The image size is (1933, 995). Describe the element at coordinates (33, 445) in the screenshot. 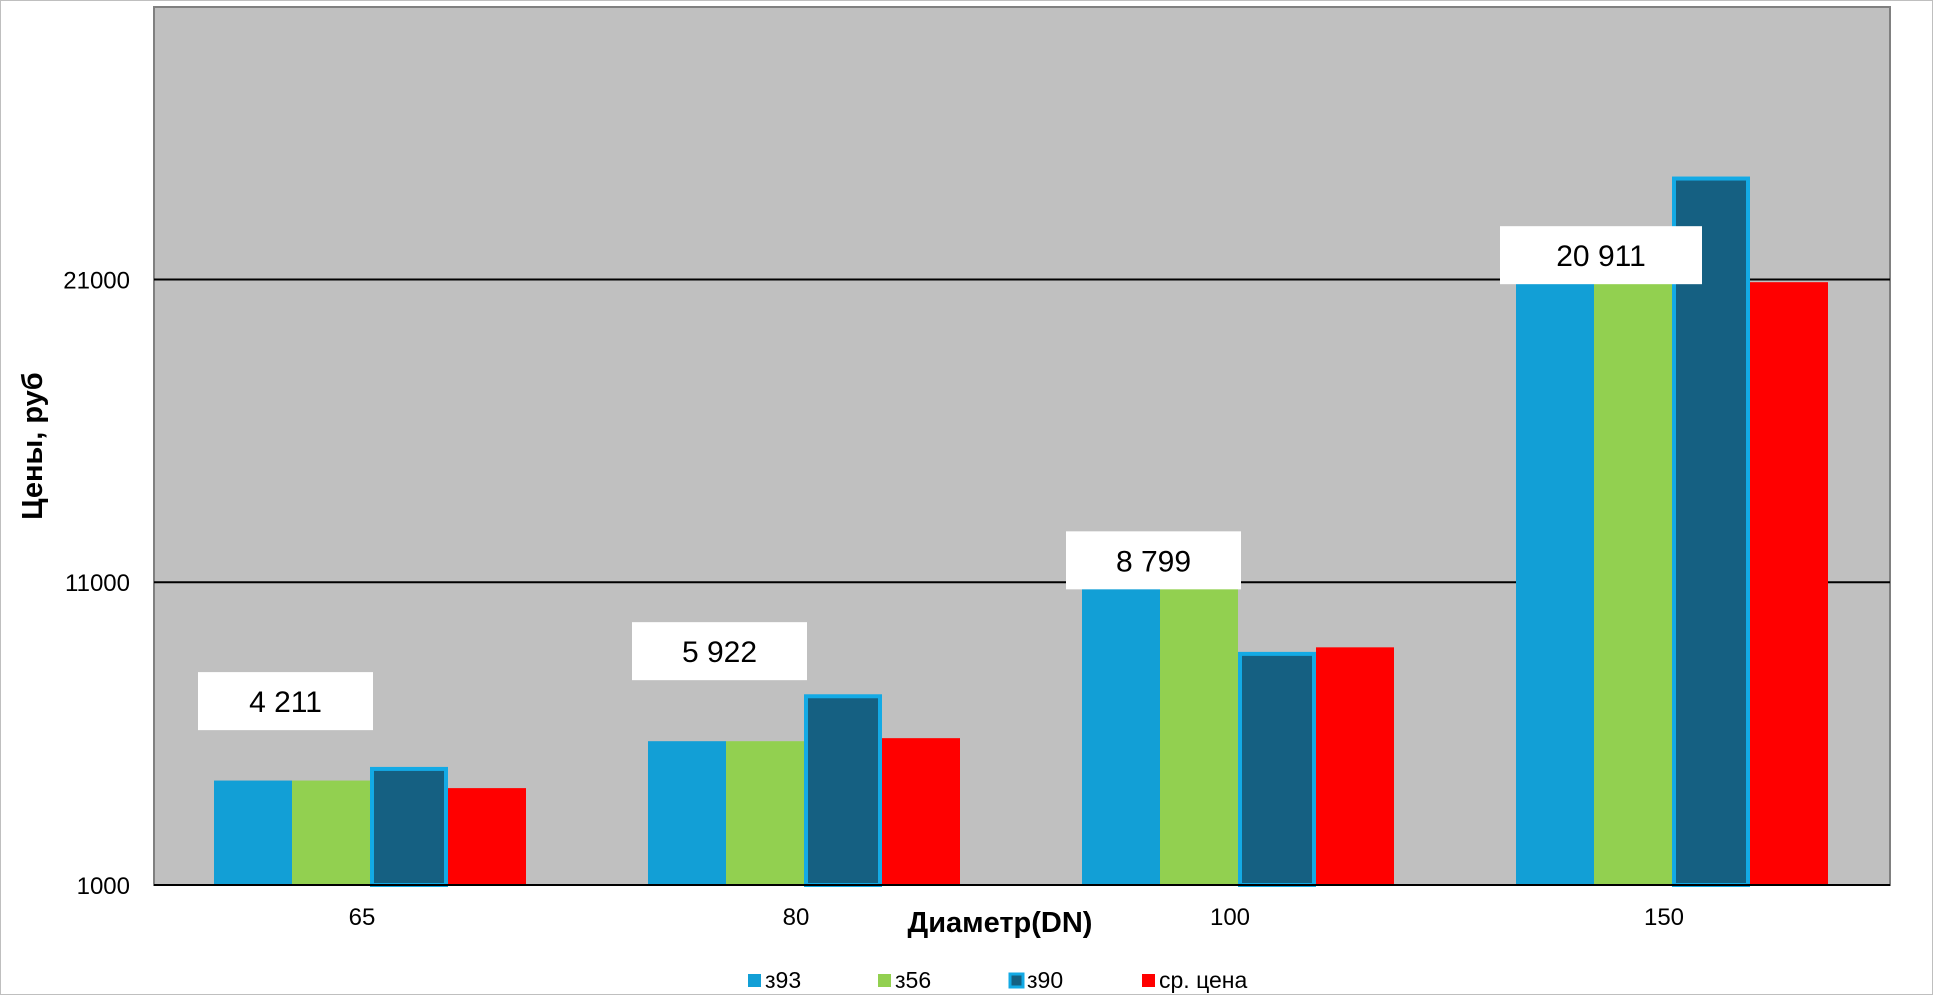

I see `y-axis-title: Цены, руб` at that location.